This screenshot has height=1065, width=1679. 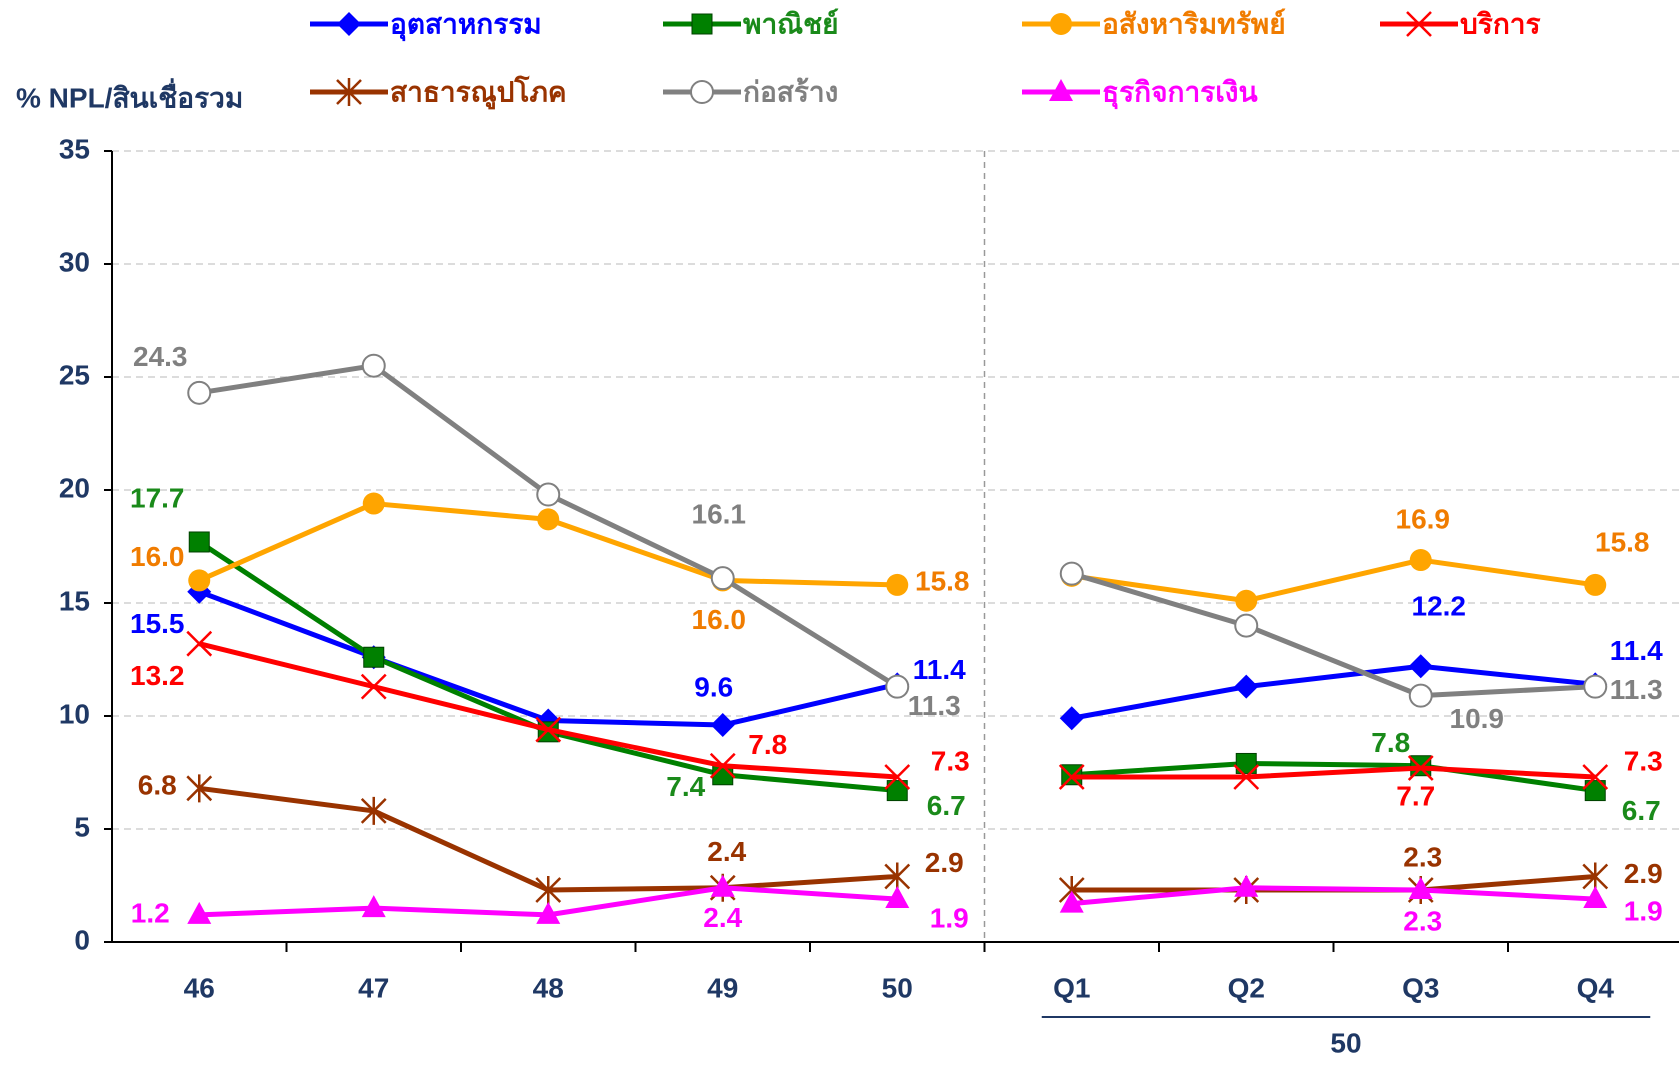 What do you see at coordinates (685, 786) in the screenshot?
I see `data-label: 7.4` at bounding box center [685, 786].